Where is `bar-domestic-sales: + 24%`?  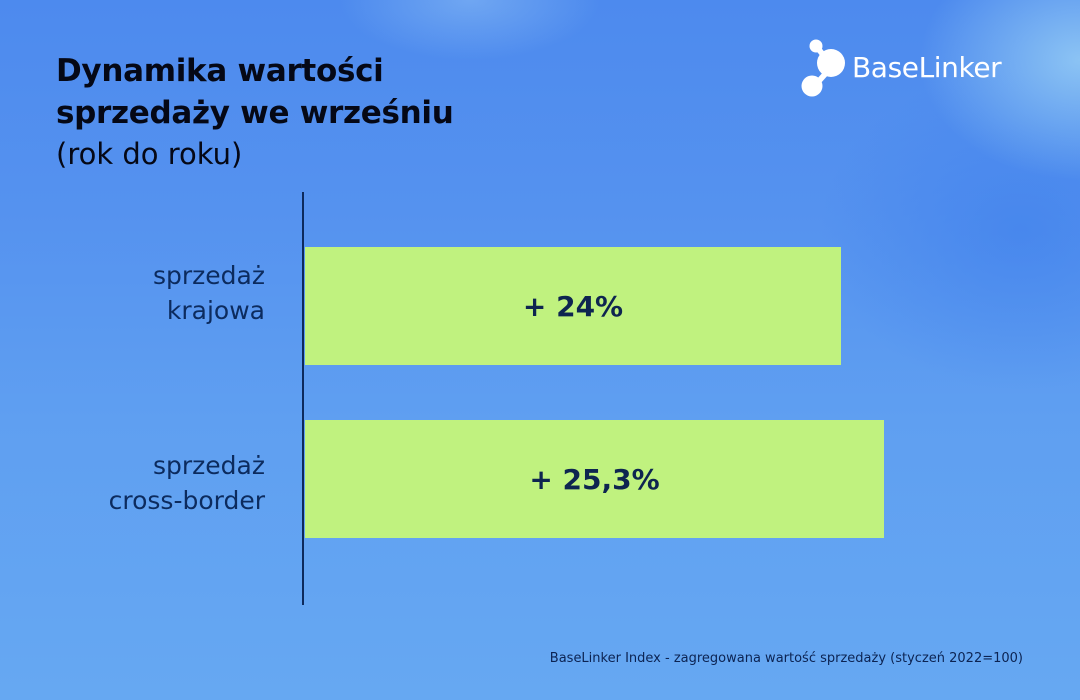
bar-domestic-sales: + 24% is located at coordinates (573, 306).